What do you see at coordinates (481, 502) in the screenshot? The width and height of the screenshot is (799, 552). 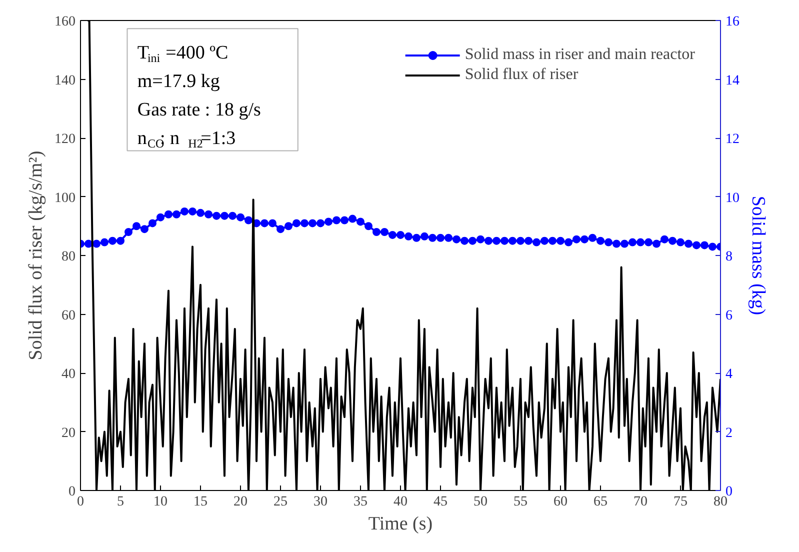 I see `x-tick-label: 50` at bounding box center [481, 502].